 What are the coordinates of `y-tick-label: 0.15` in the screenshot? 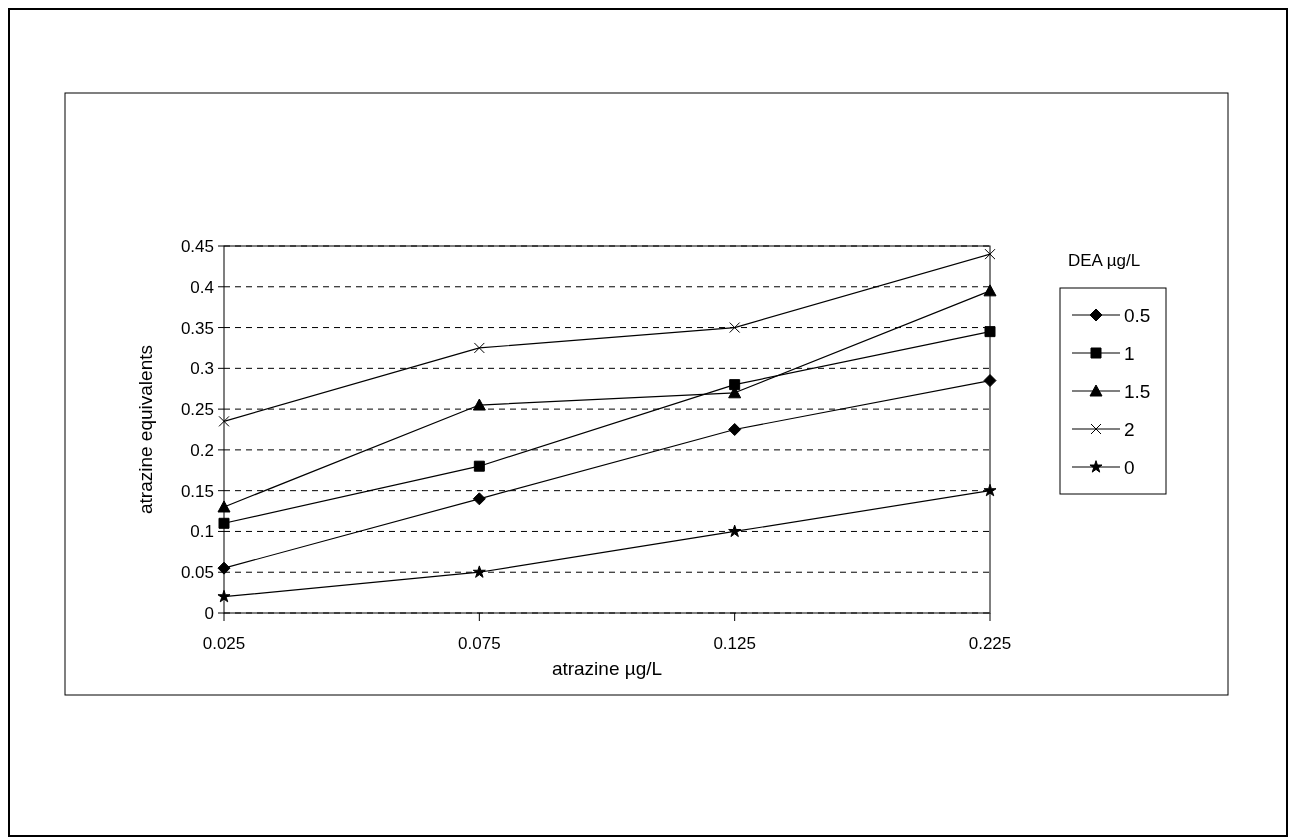 It's located at (197, 491).